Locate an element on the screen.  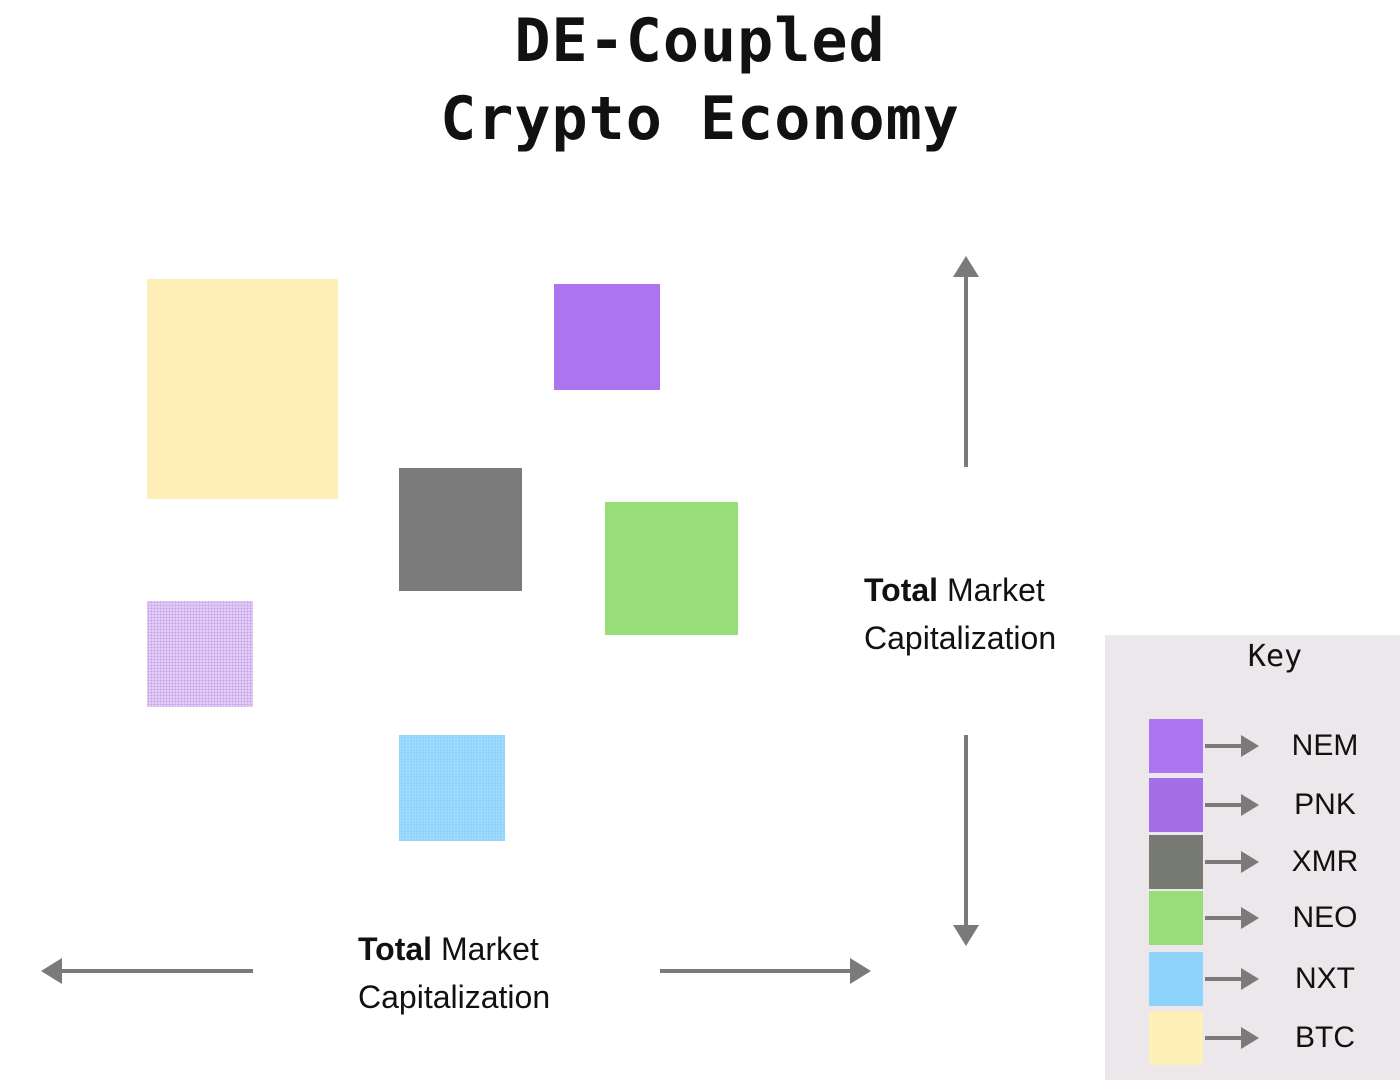
neo-block is located at coordinates (671, 568).